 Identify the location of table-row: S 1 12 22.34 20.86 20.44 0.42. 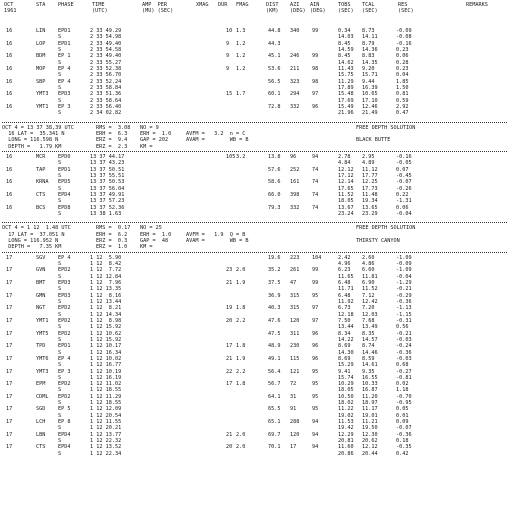
(256, 454).